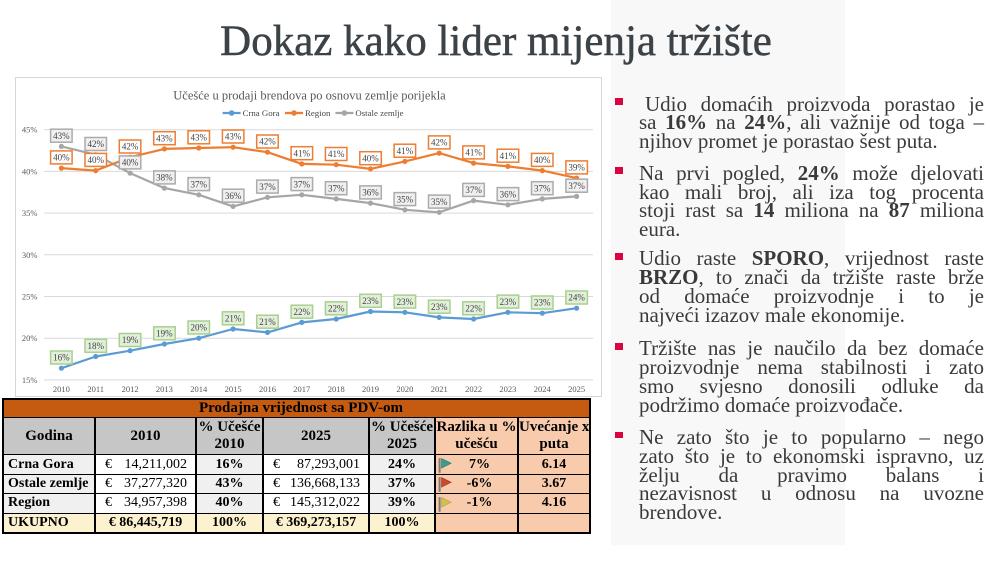 The width and height of the screenshot is (1000, 562). Describe the element at coordinates (576, 298) in the screenshot. I see `svg-text: 24%` at that location.